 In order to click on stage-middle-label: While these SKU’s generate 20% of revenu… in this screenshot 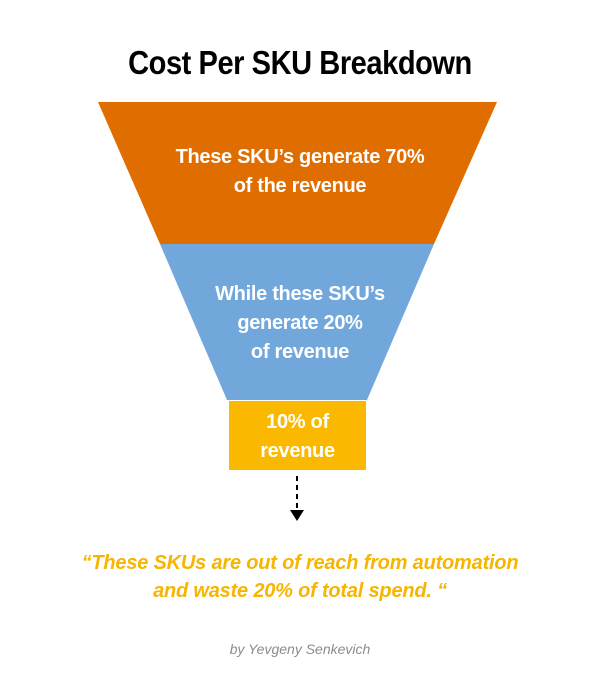, I will do `click(300, 323)`.